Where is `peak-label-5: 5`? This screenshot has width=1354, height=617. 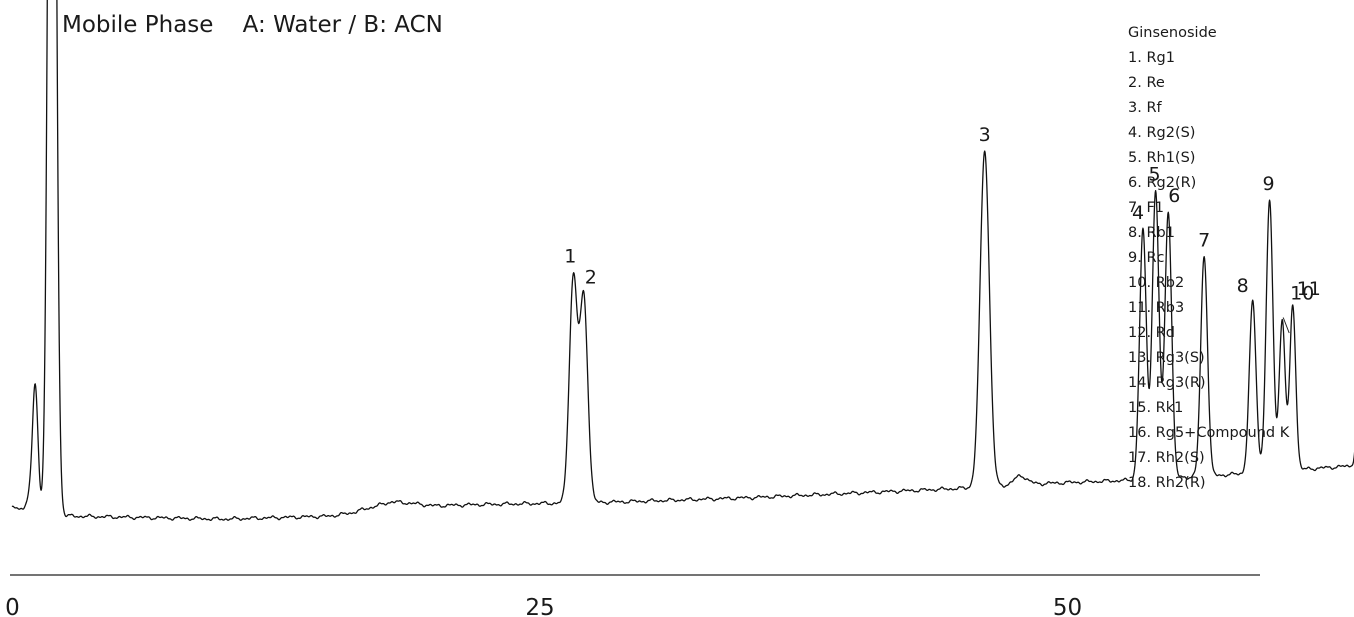
peak-label-5: 5 is located at coordinates (1155, 175).